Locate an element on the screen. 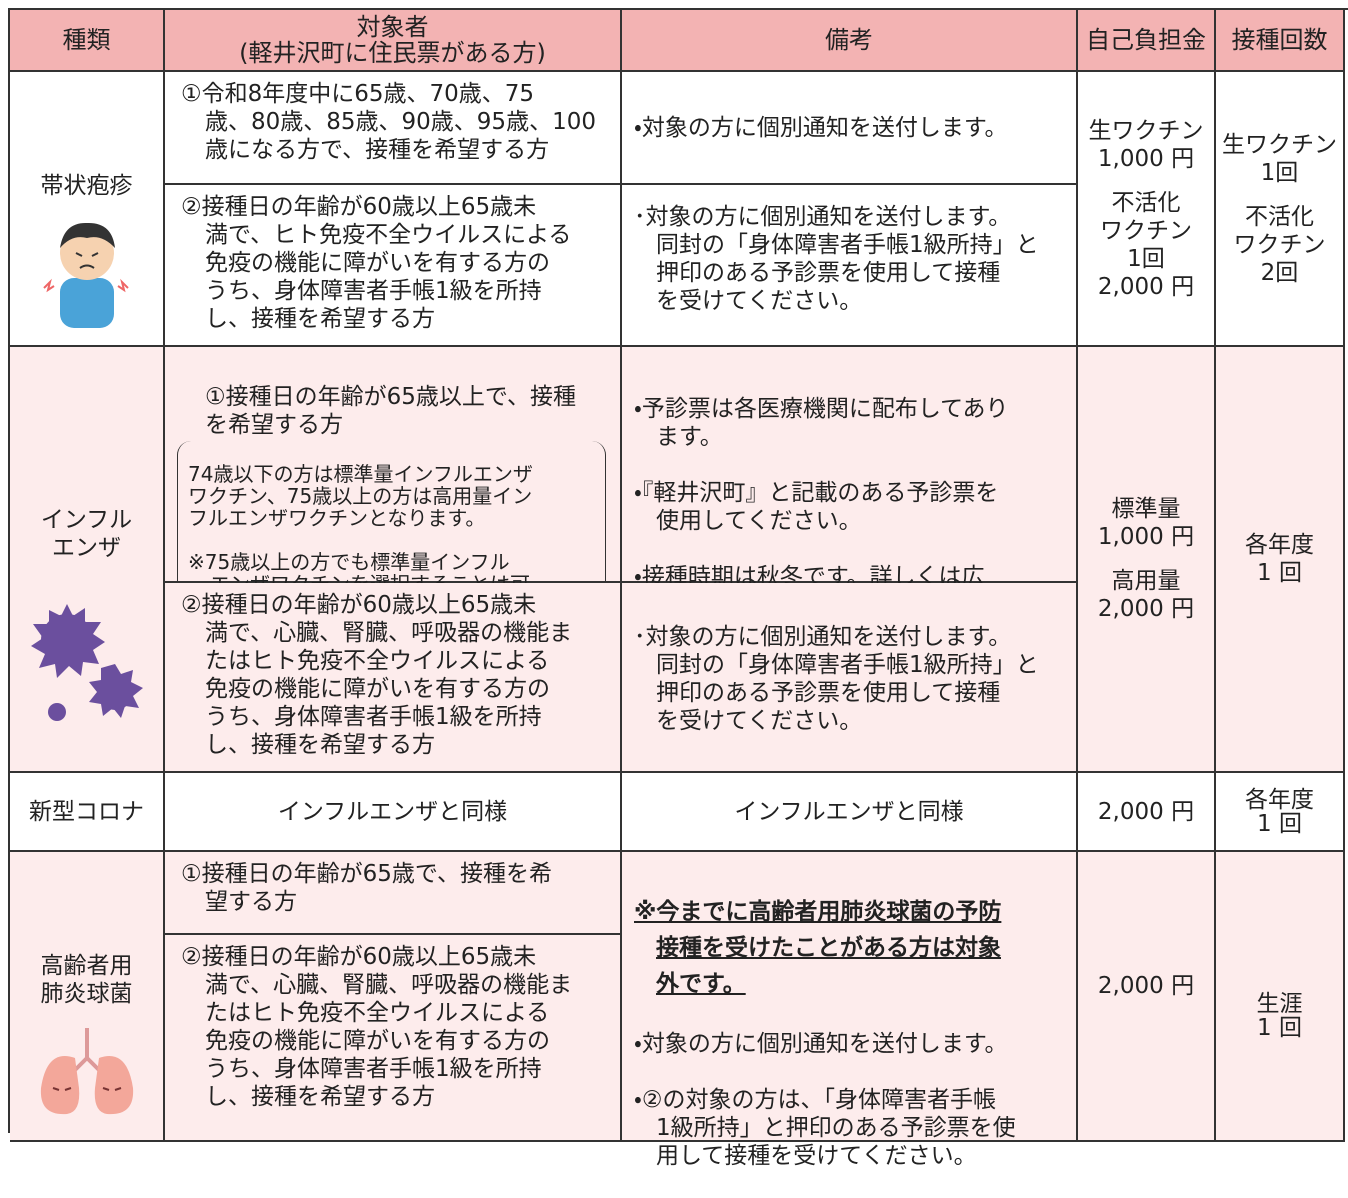  note-cell: ・対象の方に個別通知を送付します。 is located at coordinates (850, 128).